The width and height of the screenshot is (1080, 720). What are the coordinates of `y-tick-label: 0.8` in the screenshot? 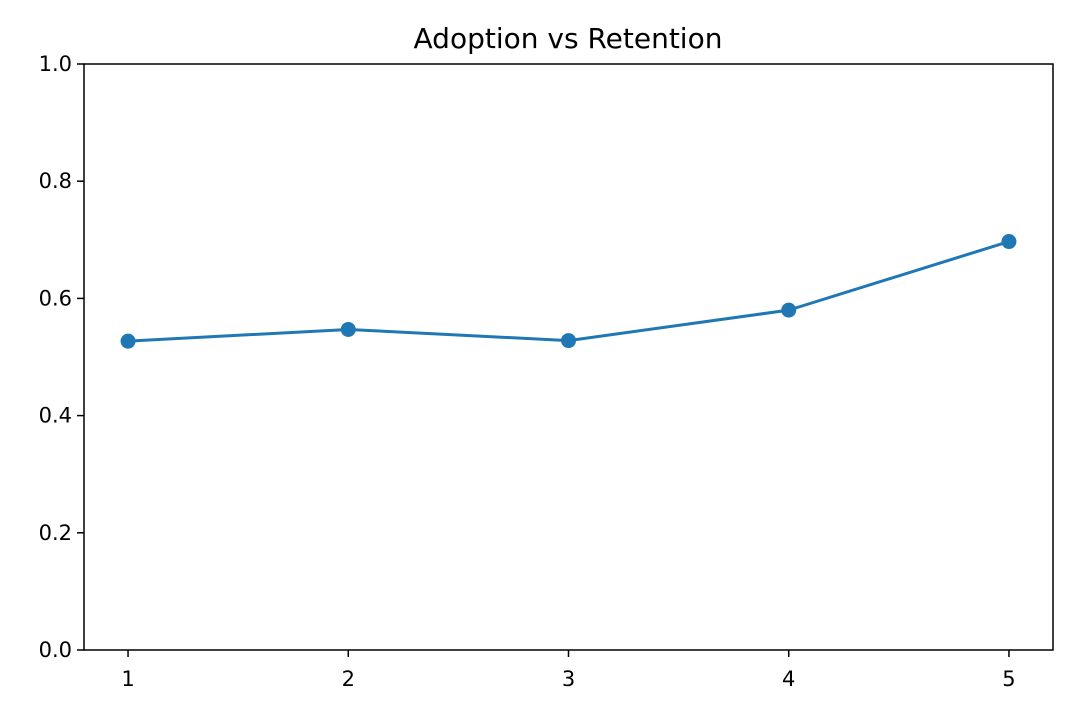 It's located at (55, 181).